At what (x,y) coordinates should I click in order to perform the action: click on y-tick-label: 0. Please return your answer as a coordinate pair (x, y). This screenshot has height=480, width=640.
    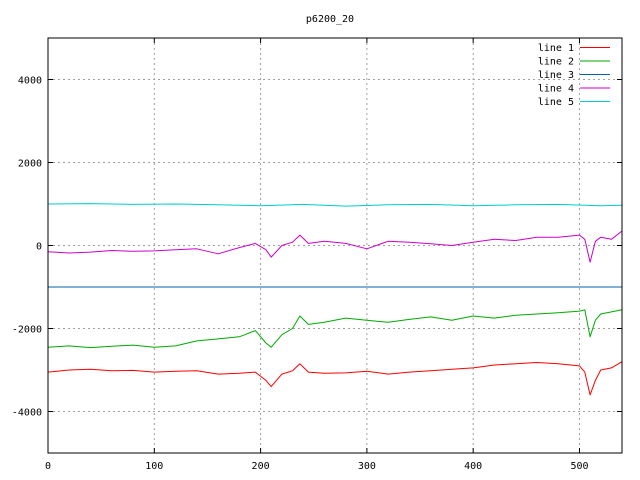
    Looking at the image, I should click on (39, 247).